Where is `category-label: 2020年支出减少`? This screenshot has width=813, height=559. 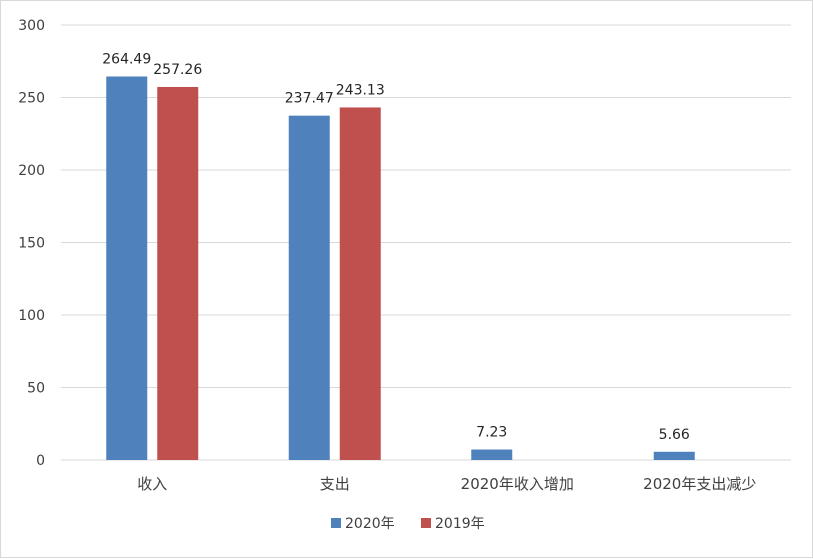
category-label: 2020年支出减少 is located at coordinates (699, 484).